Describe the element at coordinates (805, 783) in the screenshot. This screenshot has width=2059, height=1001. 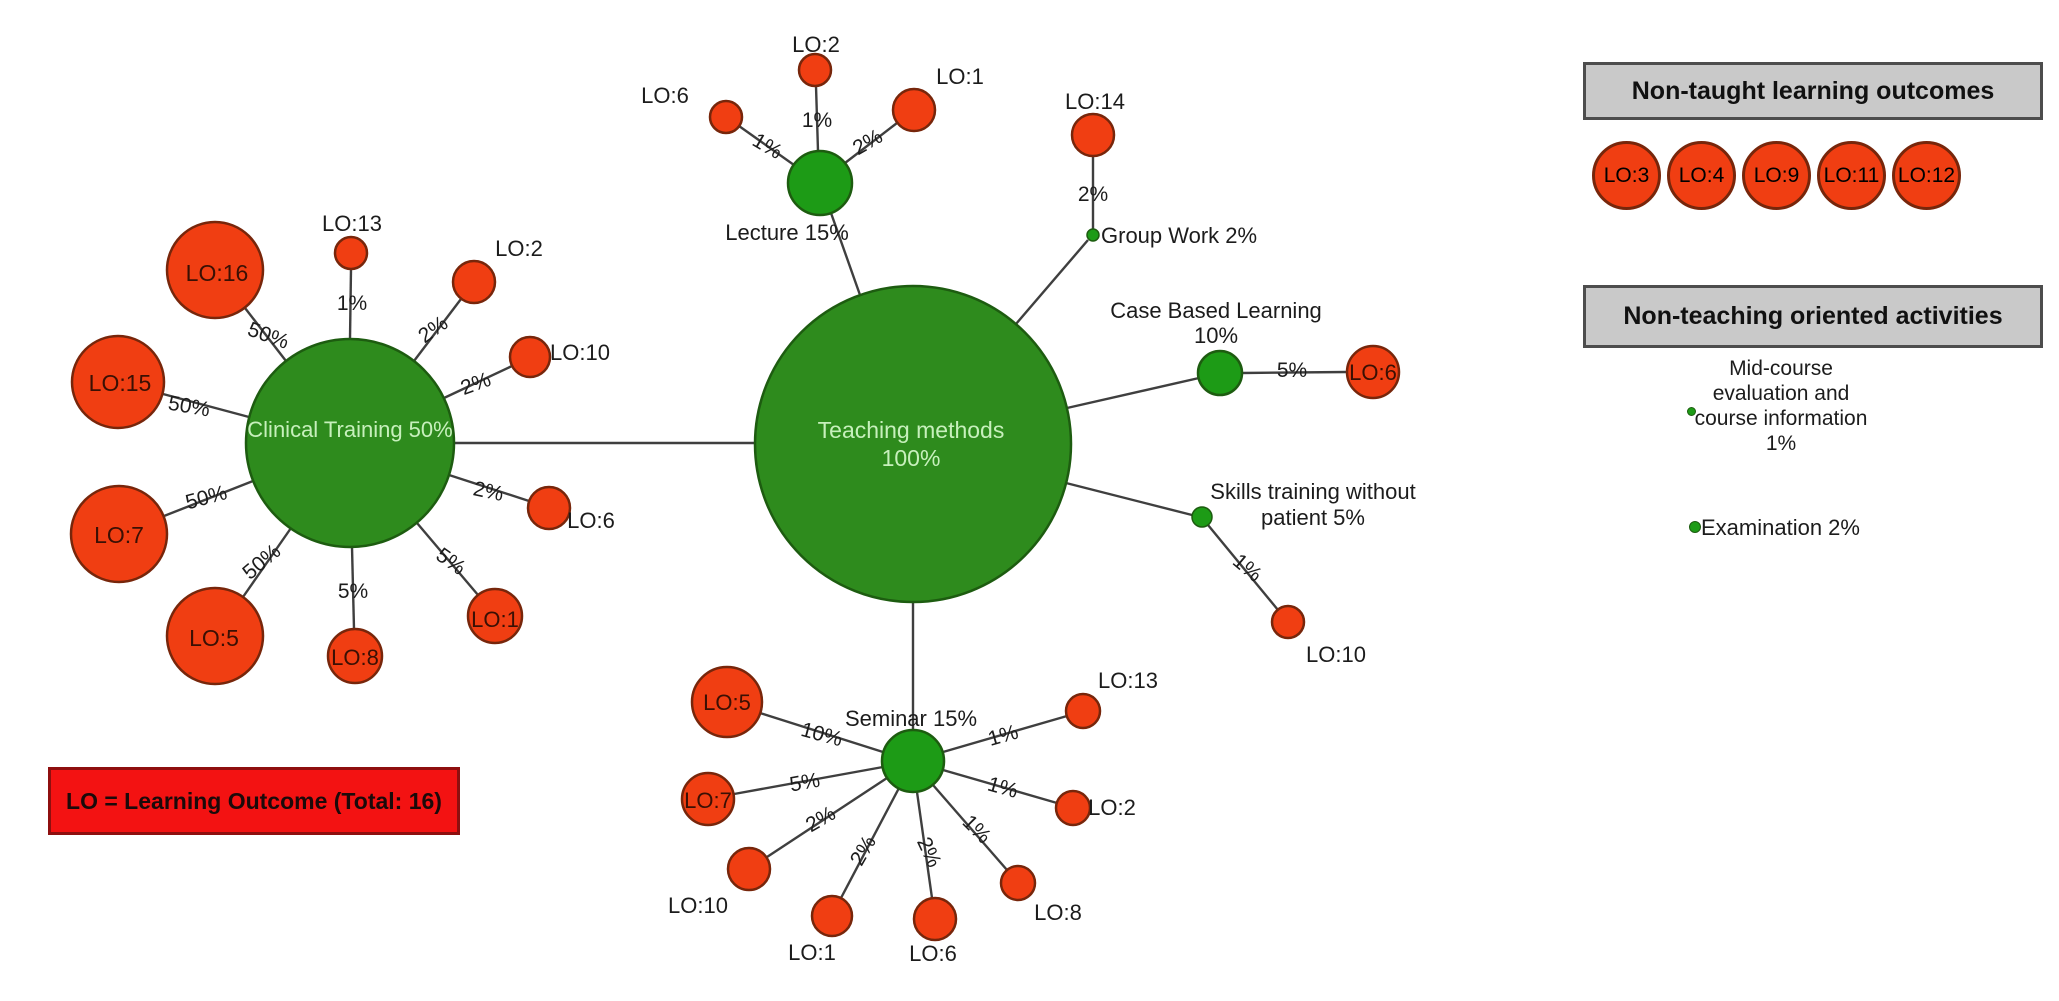
I see `edge-label-seminar-lo7: 5%` at that location.